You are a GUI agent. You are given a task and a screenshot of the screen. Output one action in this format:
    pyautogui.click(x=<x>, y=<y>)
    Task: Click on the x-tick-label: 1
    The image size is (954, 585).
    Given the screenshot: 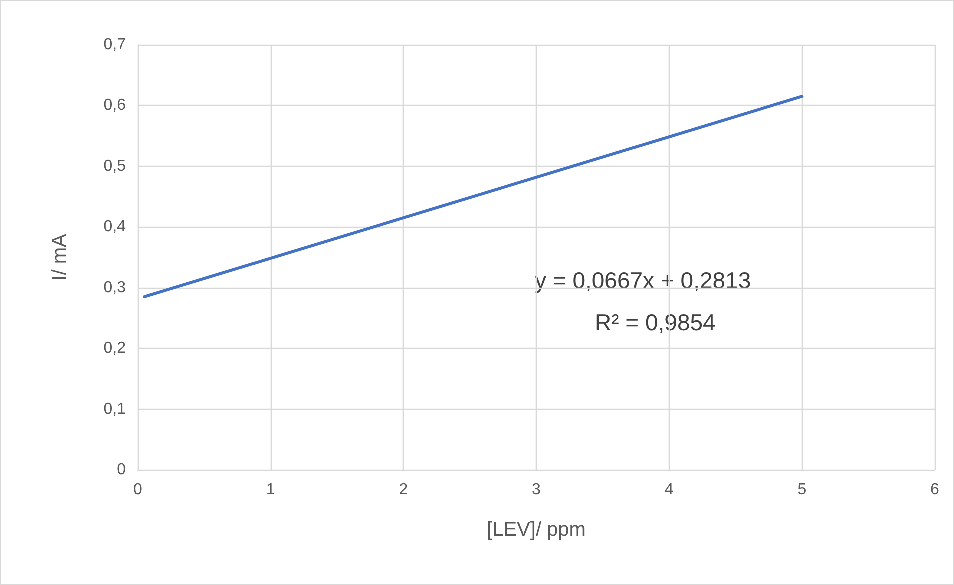 What is the action you would take?
    pyautogui.click(x=271, y=490)
    